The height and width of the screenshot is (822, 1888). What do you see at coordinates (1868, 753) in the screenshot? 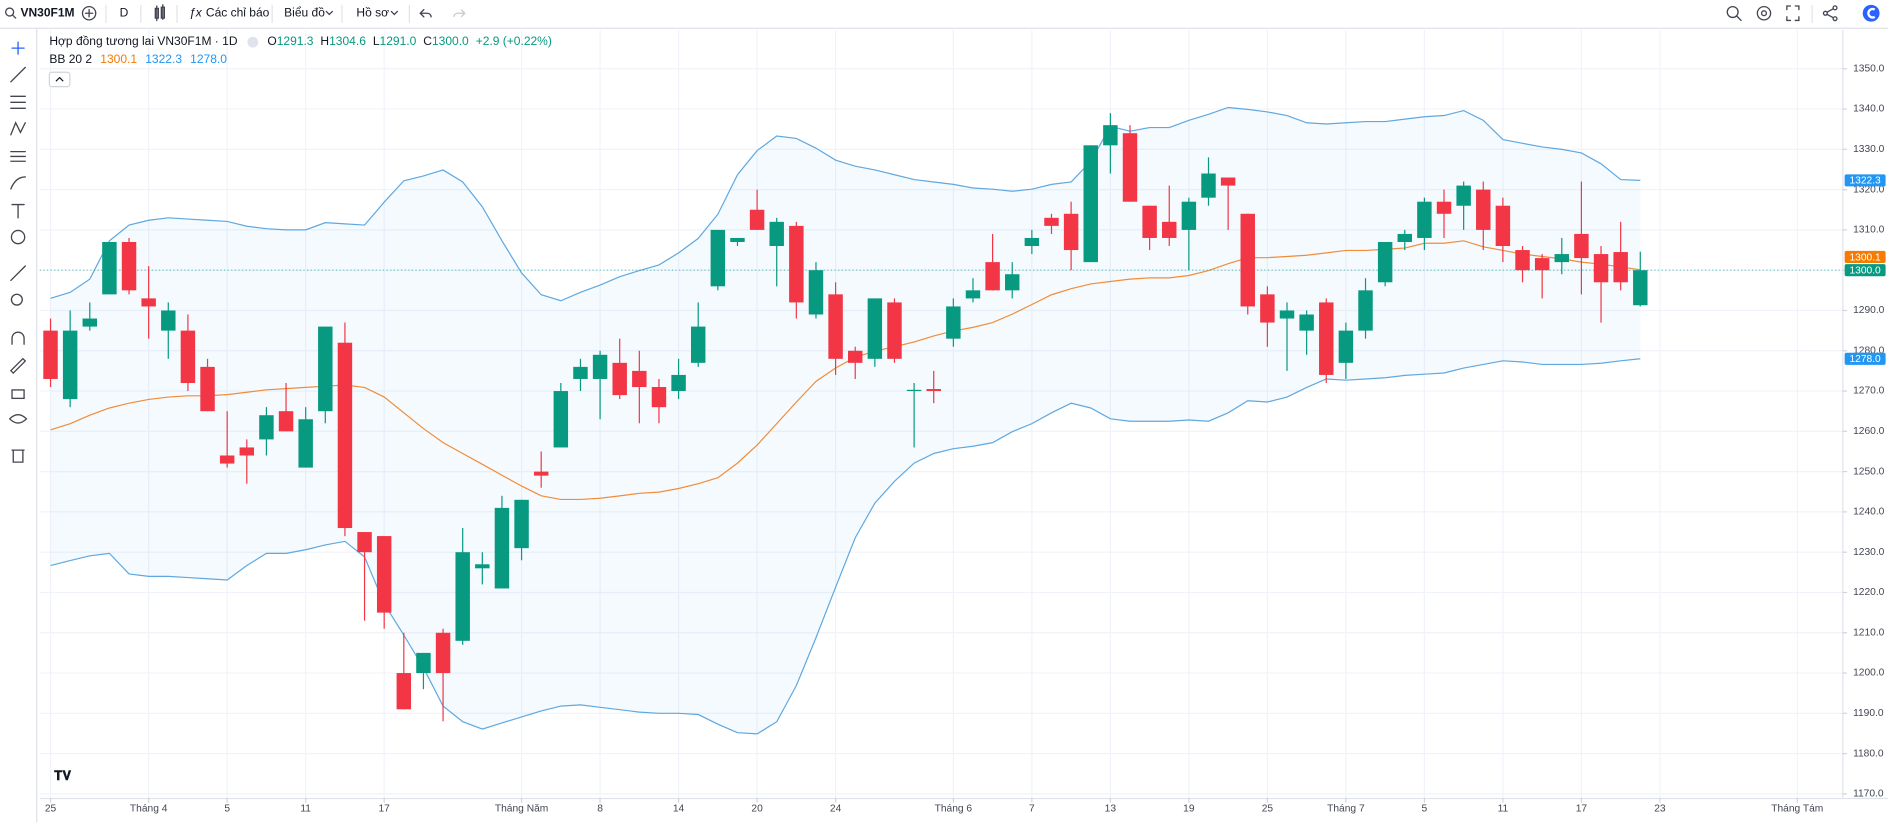
I see `y-tick-label: 1180.0` at bounding box center [1868, 753].